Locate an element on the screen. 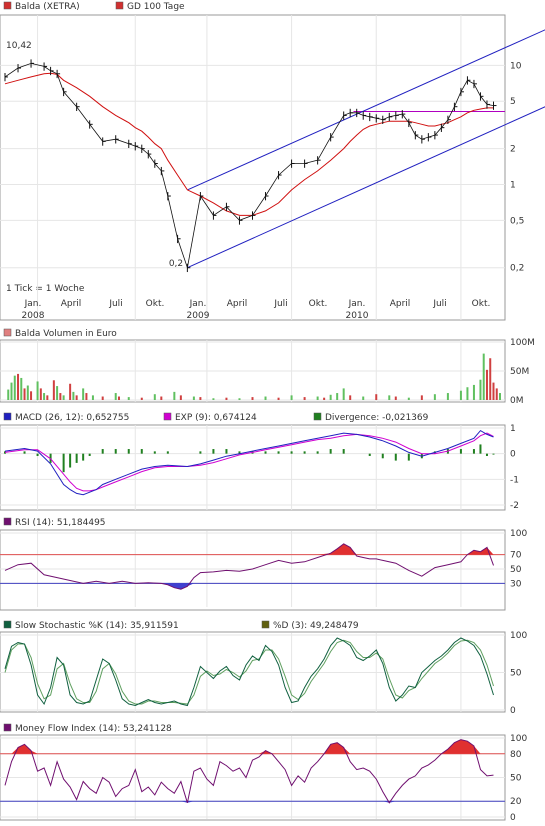  mfi-legend-label-0: Money Flow Index (14): 53,241128 is located at coordinates (93, 729).